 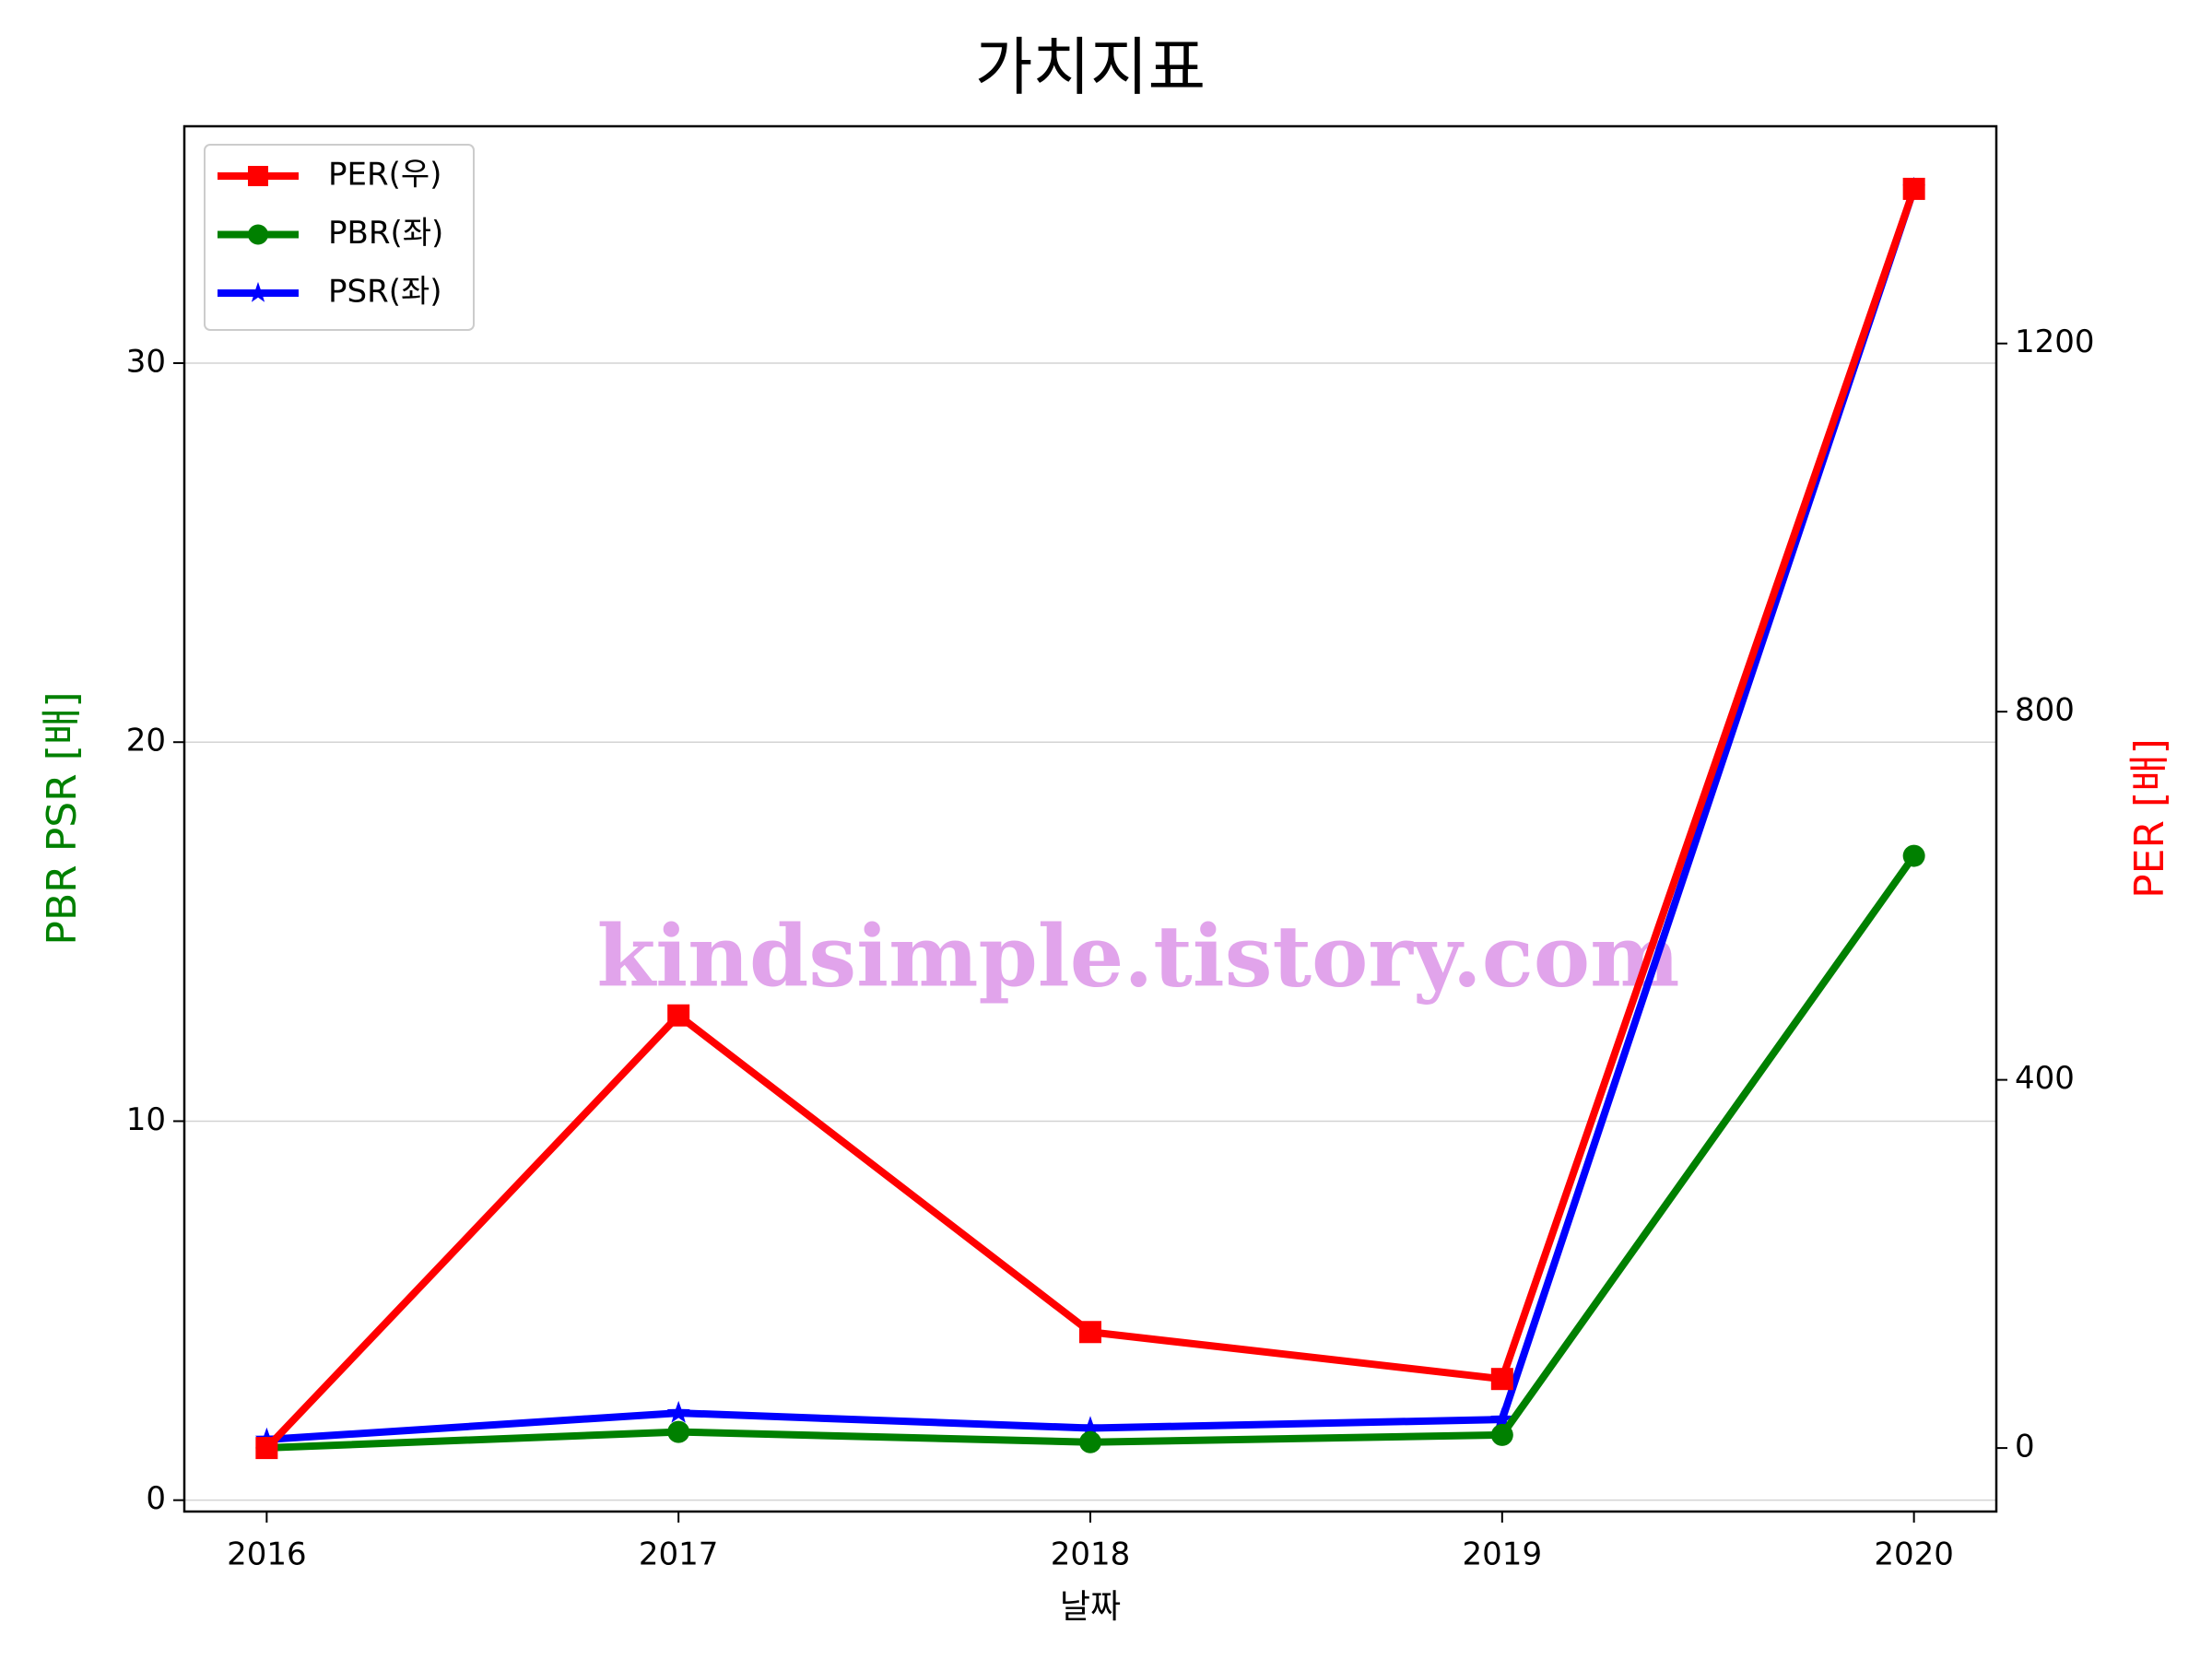 What do you see at coordinates (2149, 818) in the screenshot?
I see `y2-axis-label: PER [배]` at bounding box center [2149, 818].